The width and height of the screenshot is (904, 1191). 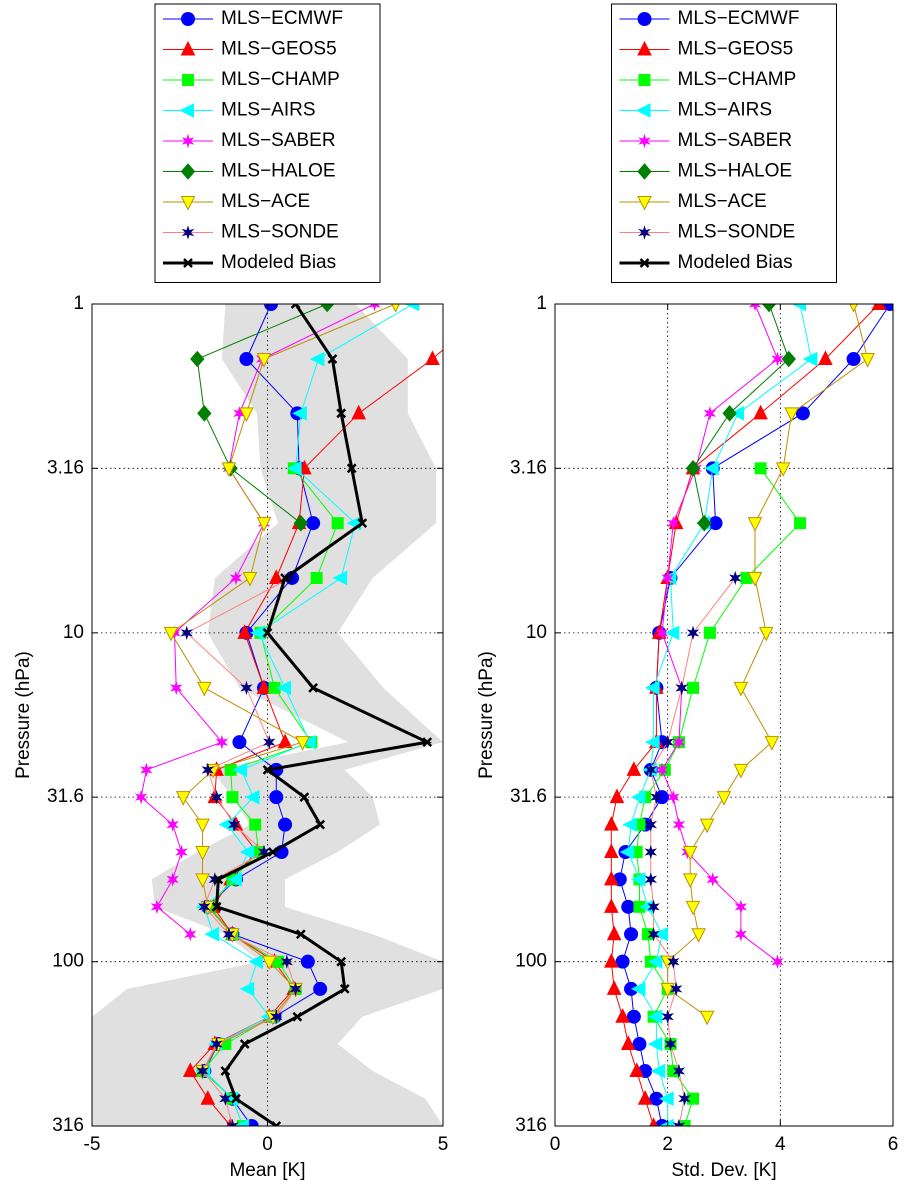 I want to click on y-tick-label: 100, so click(x=531, y=961).